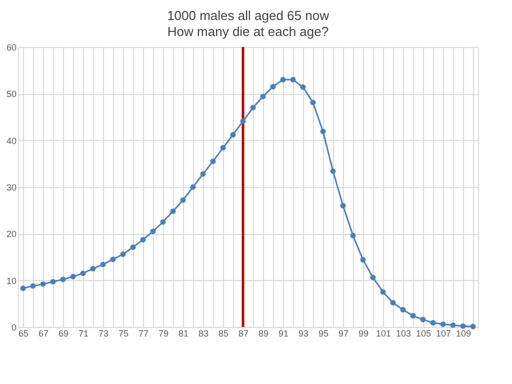  I want to click on x-tick-label: 65, so click(23, 333).